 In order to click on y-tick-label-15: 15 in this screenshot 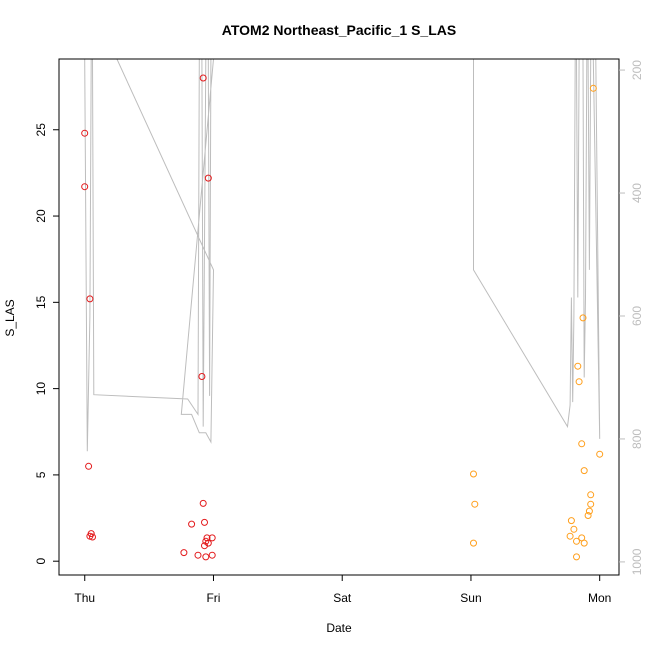, I will do `click(41, 302)`.